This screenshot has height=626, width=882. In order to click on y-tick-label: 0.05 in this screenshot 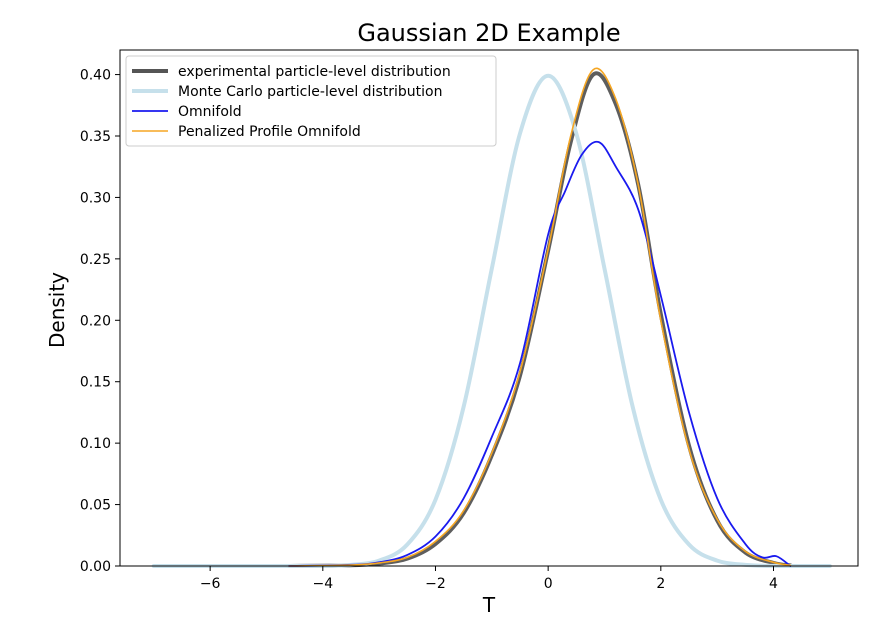, I will do `click(95, 506)`.